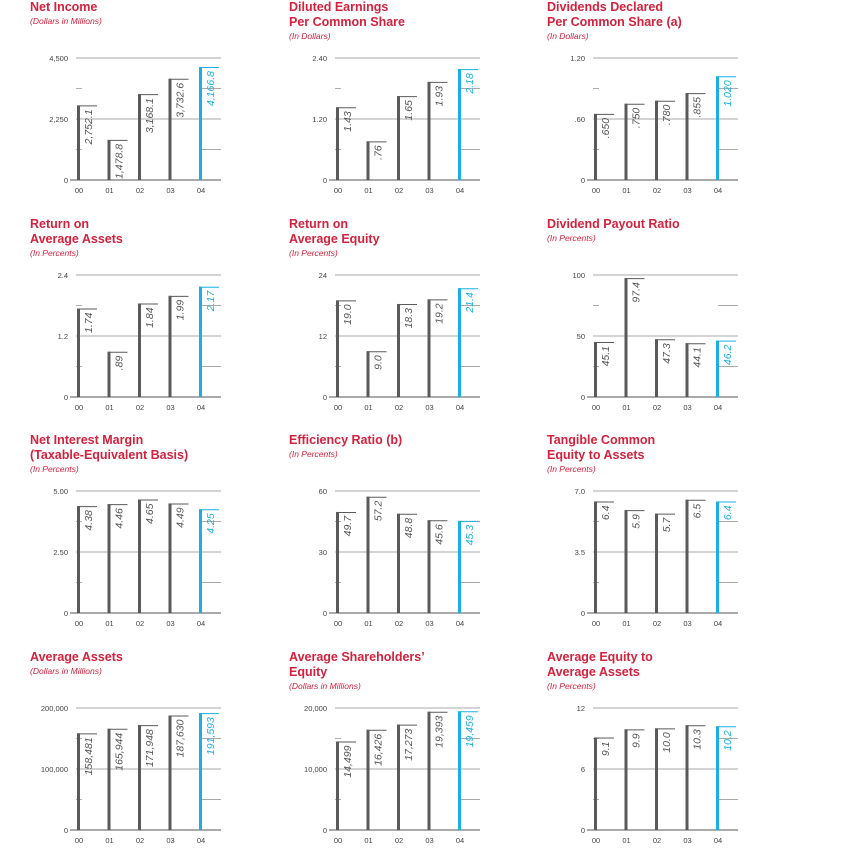 Image resolution: width=846 pixels, height=866 pixels. Describe the element at coordinates (606, 128) in the screenshot. I see `value-label: .650` at that location.